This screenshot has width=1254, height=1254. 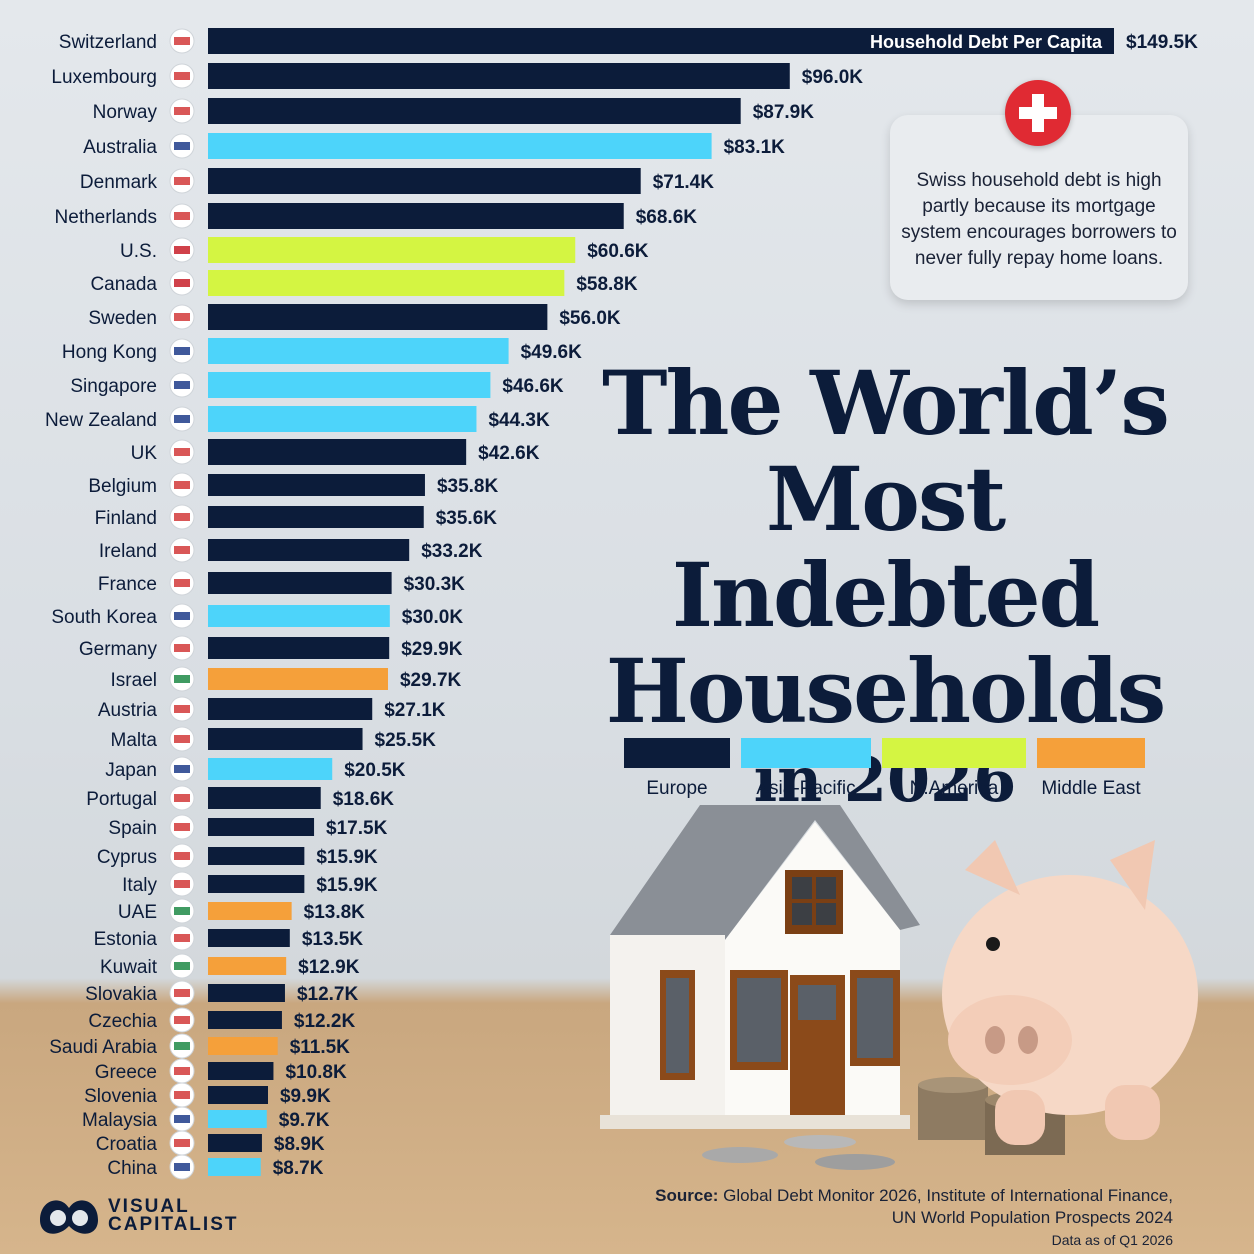 What do you see at coordinates (433, 617) in the screenshot?
I see `value-label-south-korea: $30.0K` at bounding box center [433, 617].